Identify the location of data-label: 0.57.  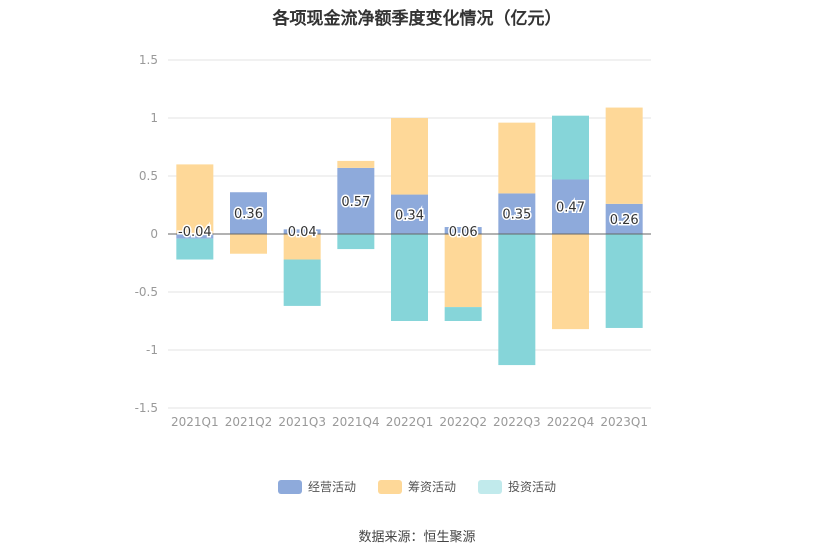
(355, 202).